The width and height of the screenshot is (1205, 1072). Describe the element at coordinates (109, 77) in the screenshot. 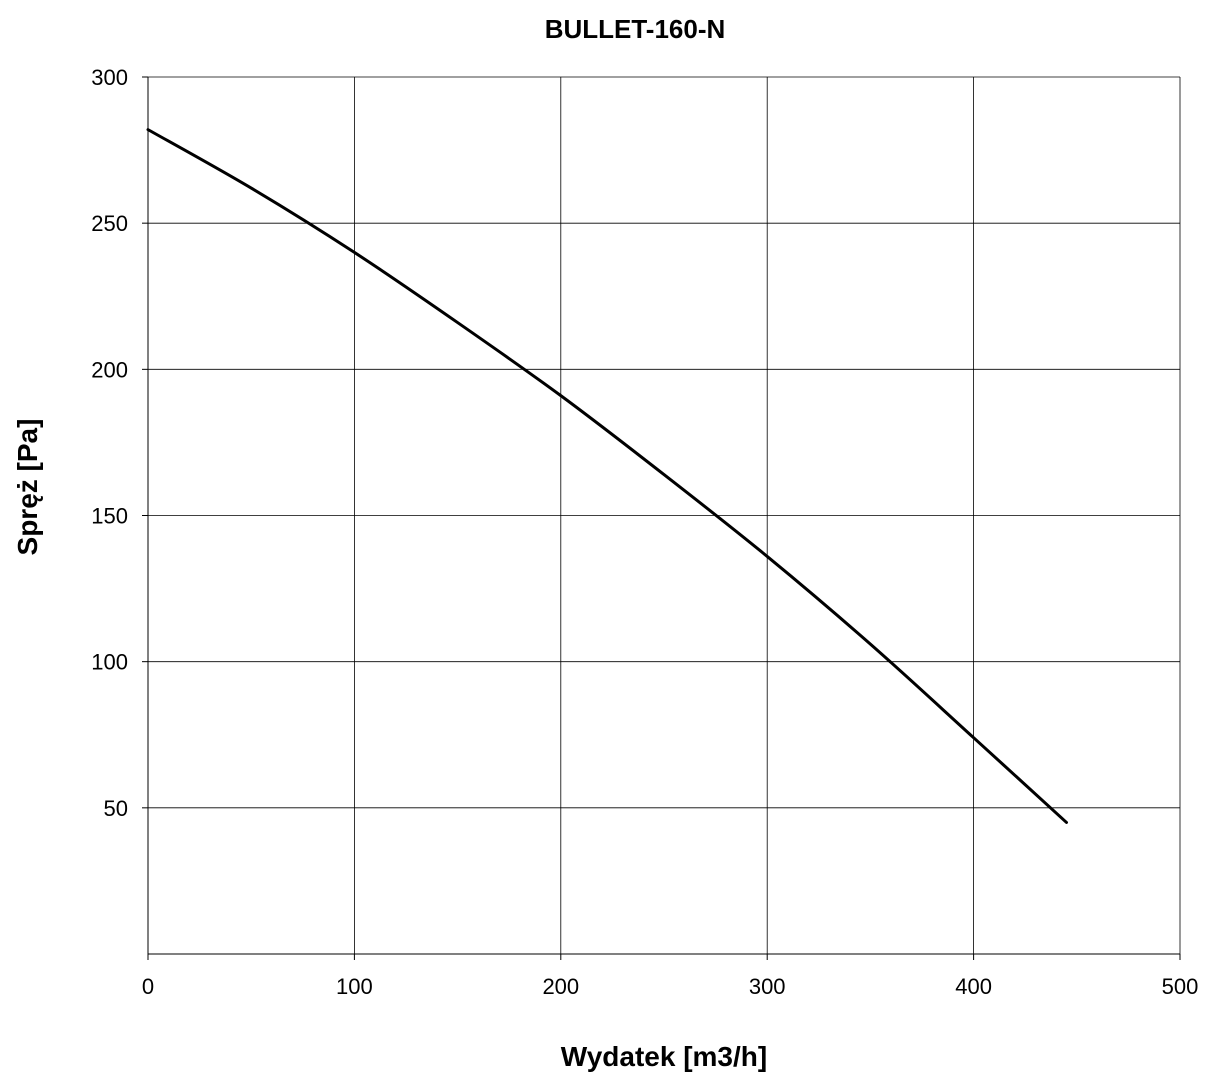

I see `y-tick-label: 300` at that location.